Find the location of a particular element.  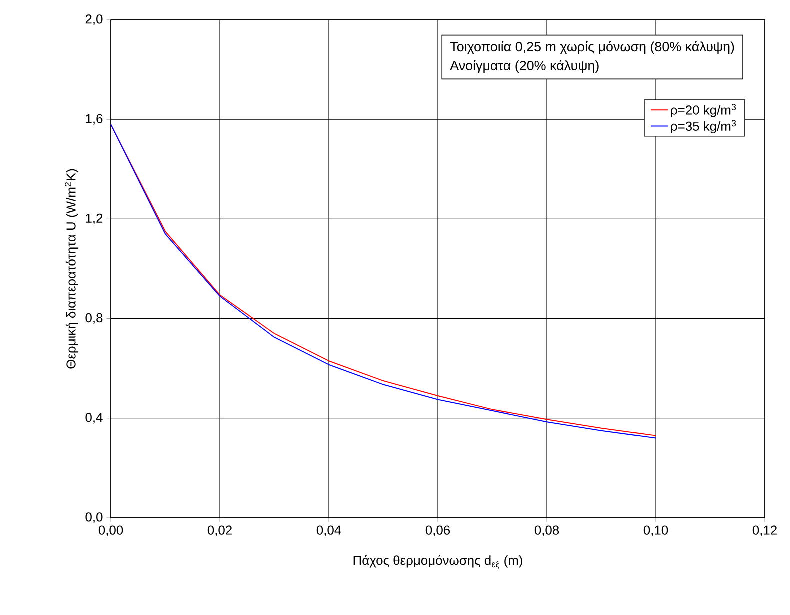

x-tick-label: 0,04 is located at coordinates (329, 531).